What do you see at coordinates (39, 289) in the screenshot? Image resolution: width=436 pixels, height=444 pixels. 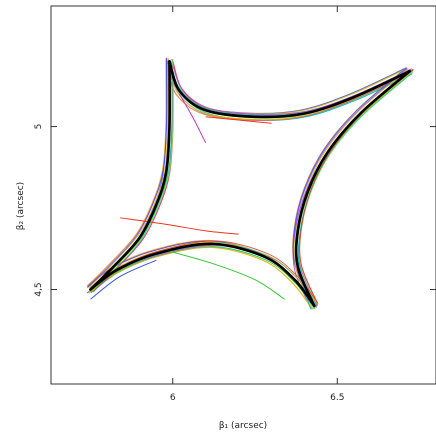 I see `y-tick-label-0: 4,5` at bounding box center [39, 289].